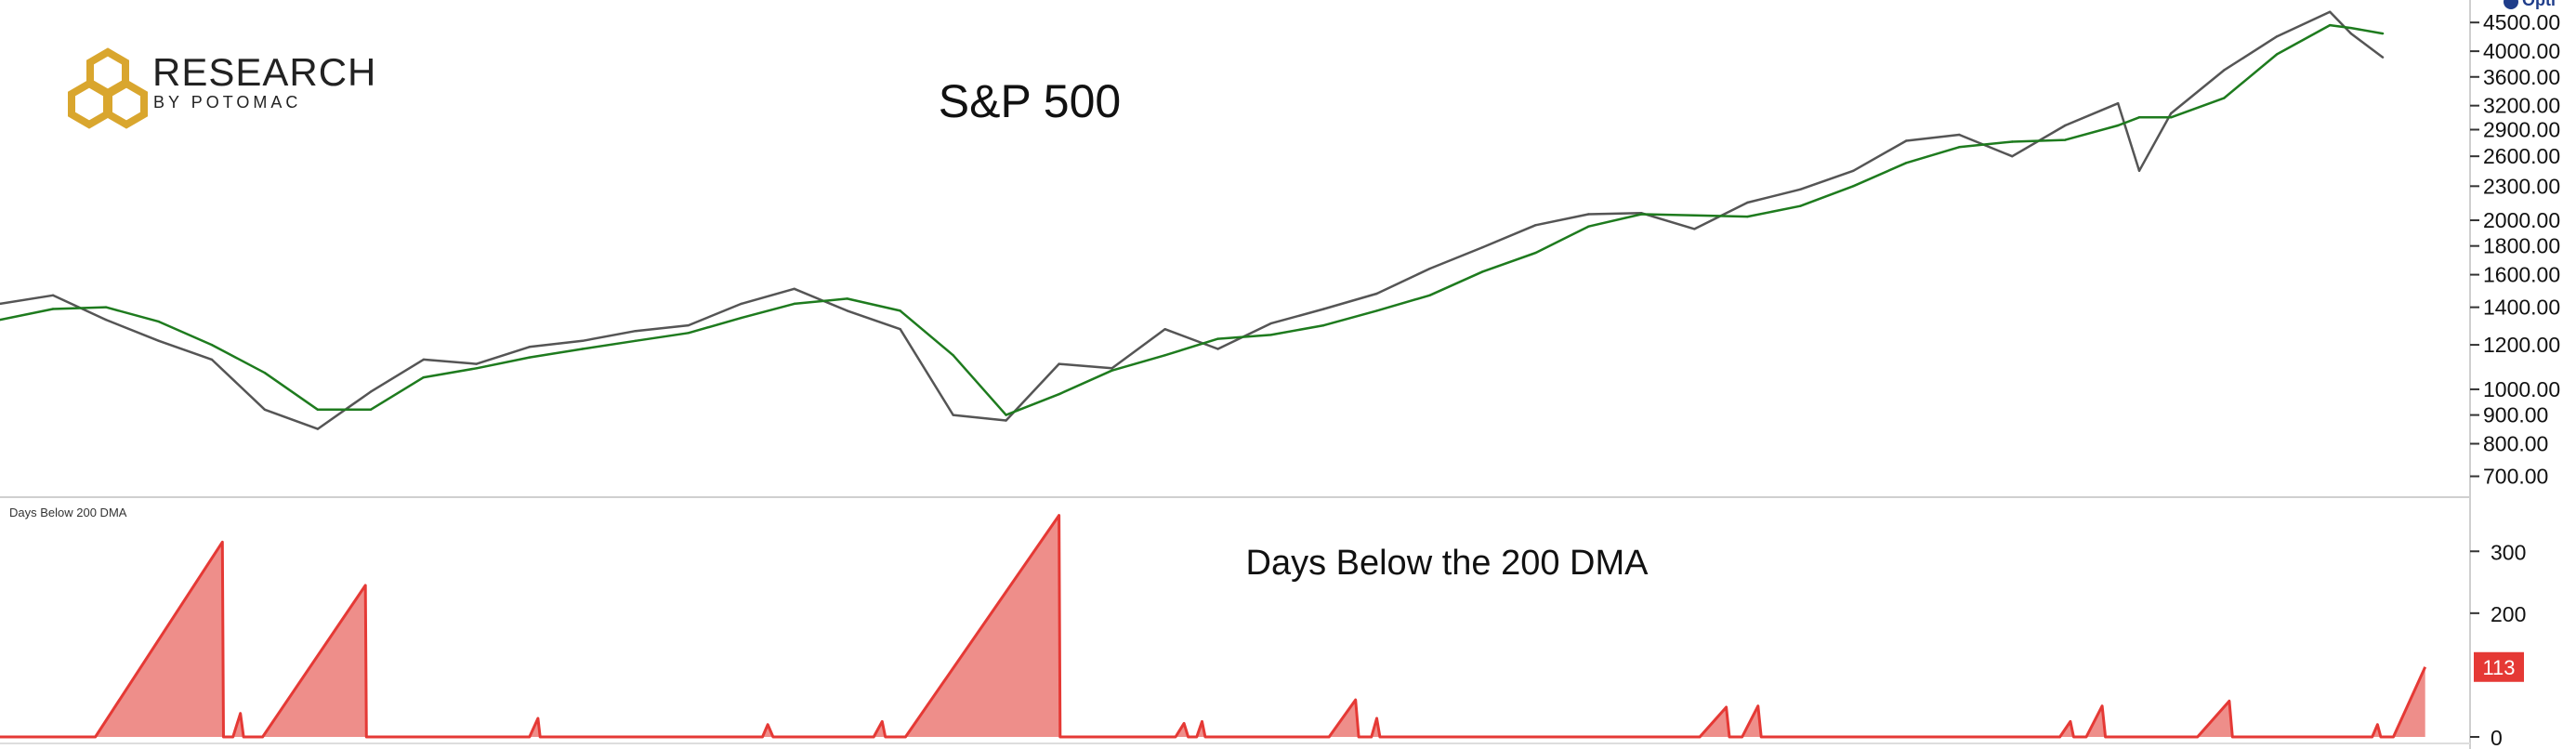 The height and width of the screenshot is (749, 2576). What do you see at coordinates (2521, 220) in the screenshot?
I see `price-tick-label: 2000.00` at bounding box center [2521, 220].